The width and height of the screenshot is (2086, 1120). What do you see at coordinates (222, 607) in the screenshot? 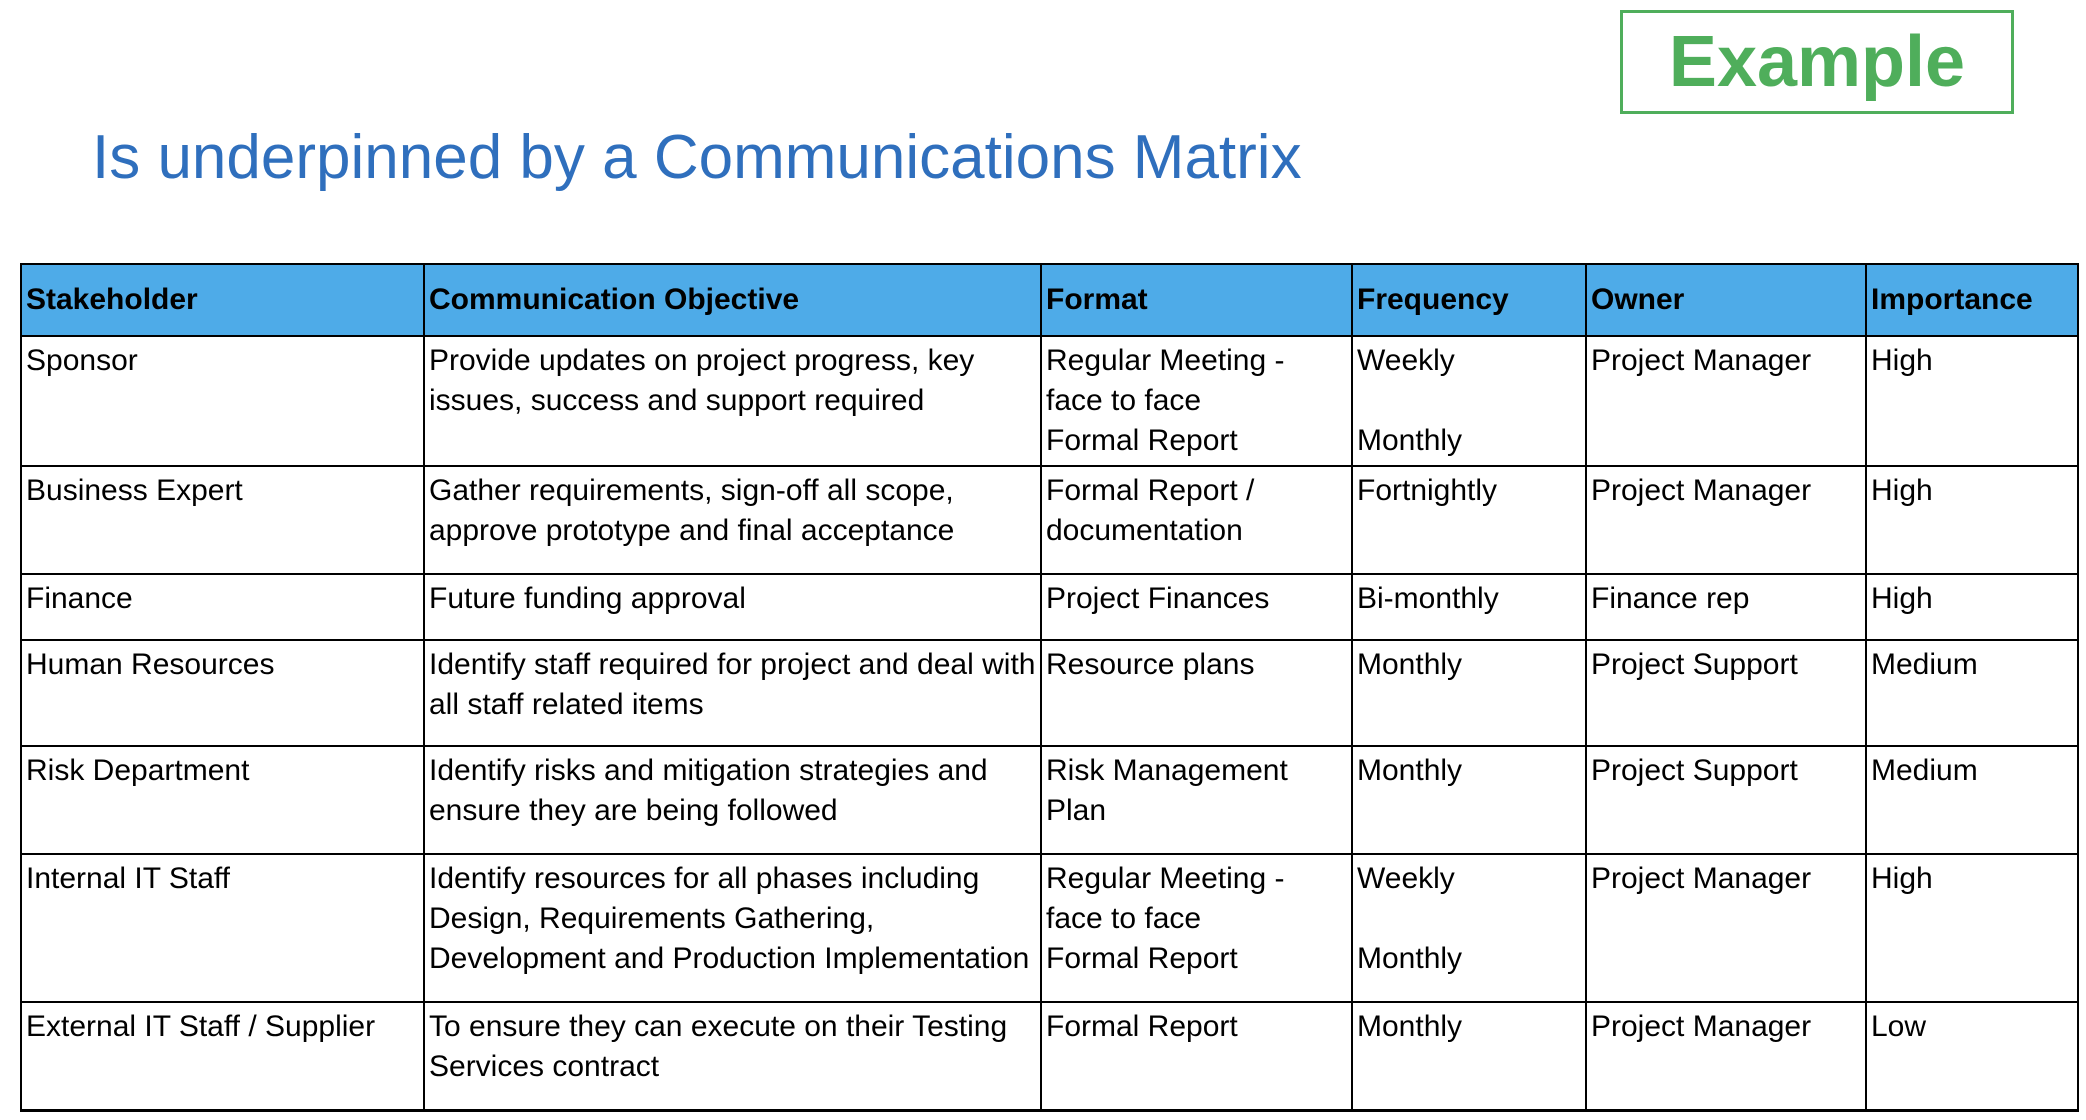
I see `cell-stakeholder: Finance` at bounding box center [222, 607].